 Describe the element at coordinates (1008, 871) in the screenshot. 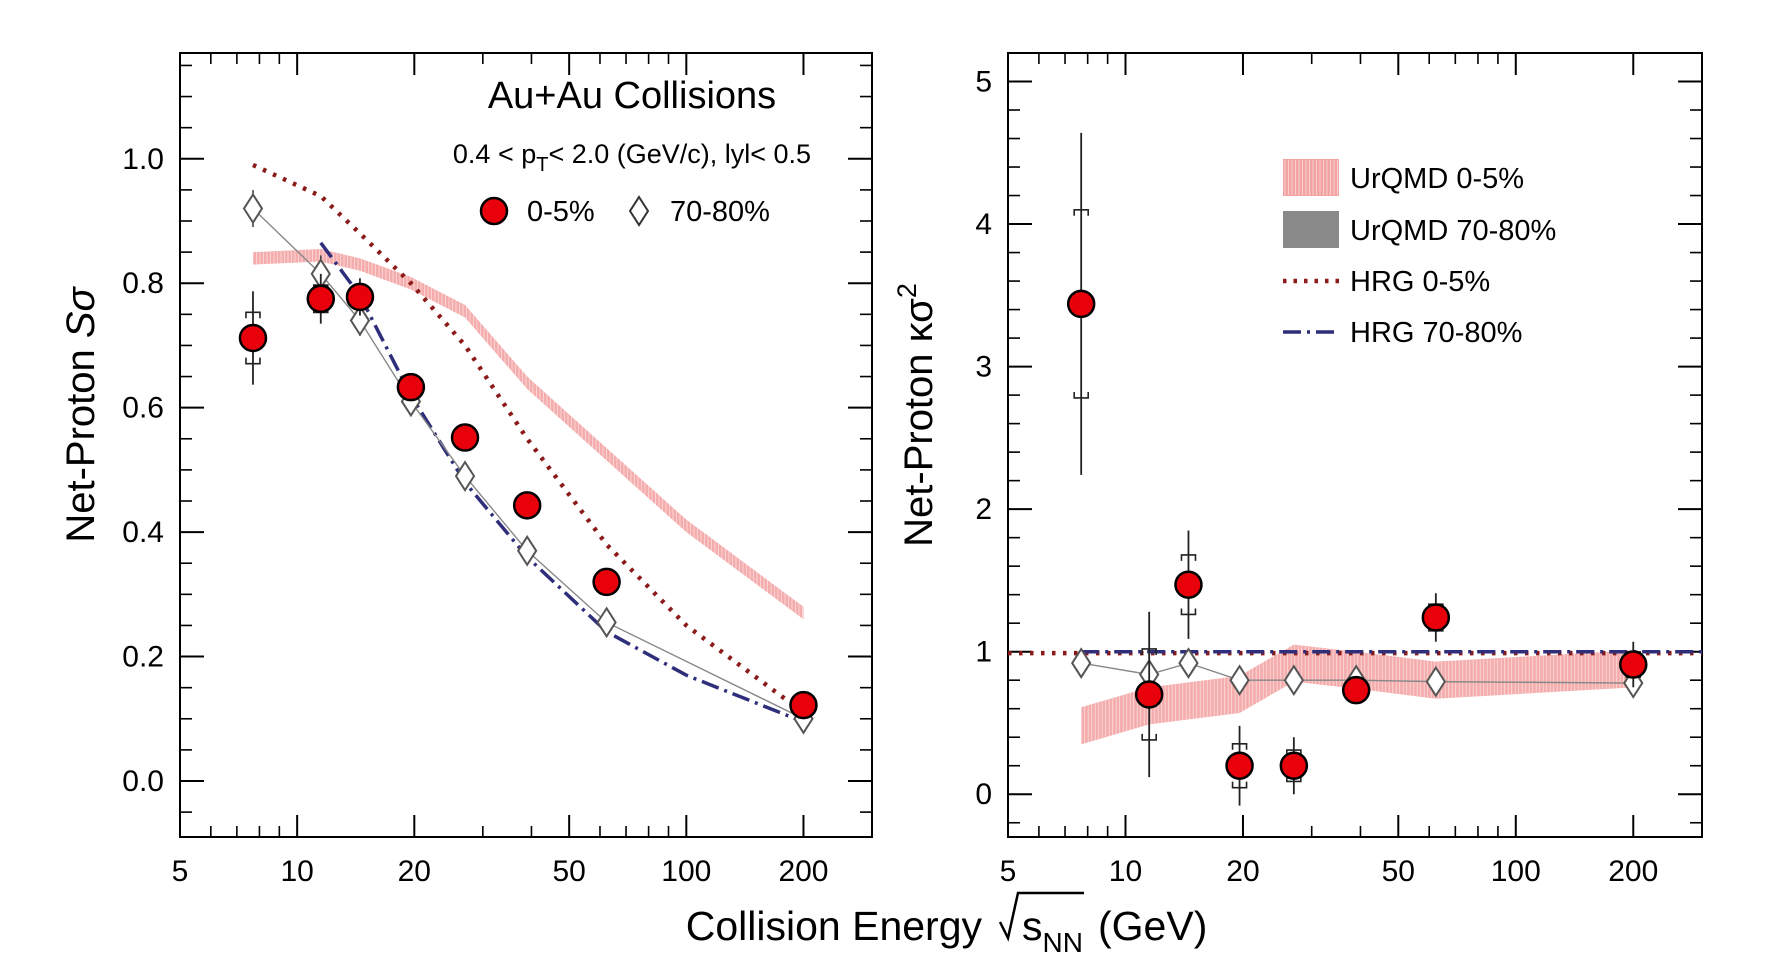

I see `right-xtick-label: 5` at that location.